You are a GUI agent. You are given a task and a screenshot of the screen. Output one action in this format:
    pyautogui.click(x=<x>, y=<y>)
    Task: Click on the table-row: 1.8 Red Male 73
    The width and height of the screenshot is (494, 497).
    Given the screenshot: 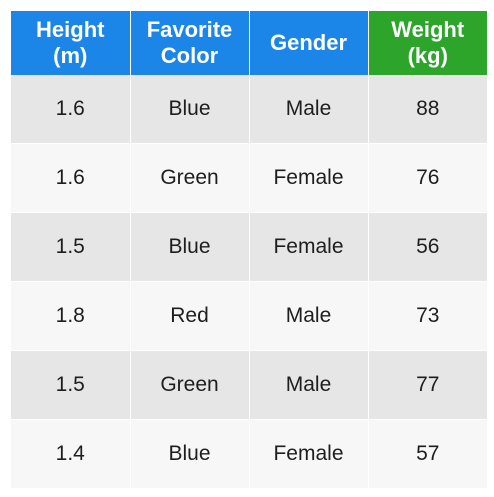 What is the action you would take?
    pyautogui.click(x=249, y=316)
    